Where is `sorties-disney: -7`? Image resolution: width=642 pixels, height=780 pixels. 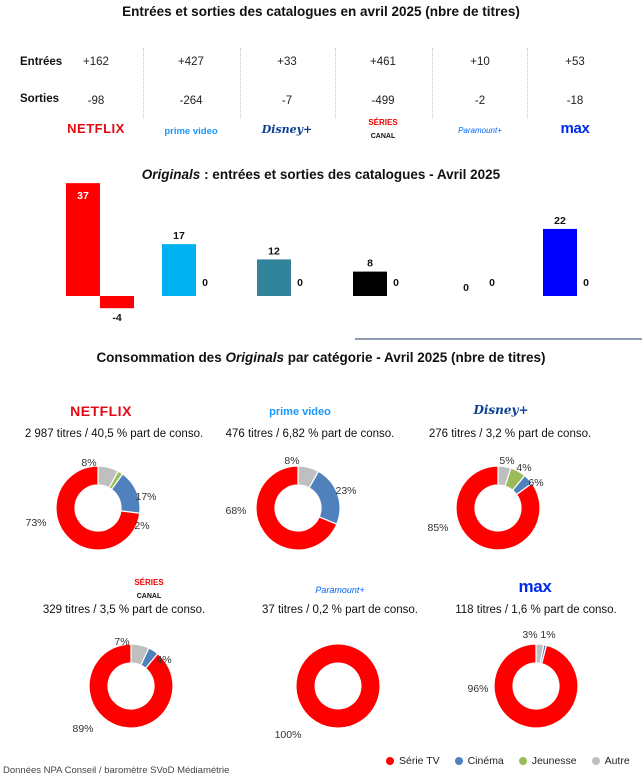
sorties-disney: -7 is located at coordinates (287, 101).